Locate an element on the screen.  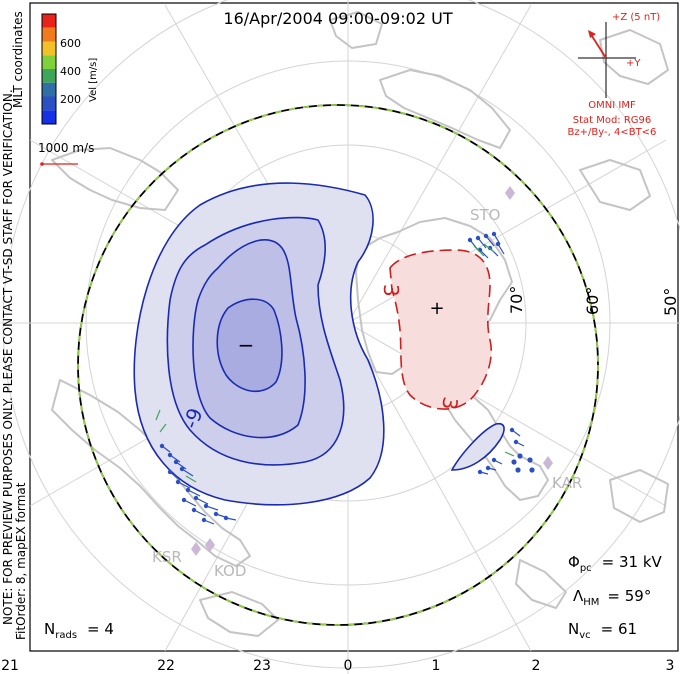
colorbar-label: Vel [m/s] is located at coordinates (93, 80).